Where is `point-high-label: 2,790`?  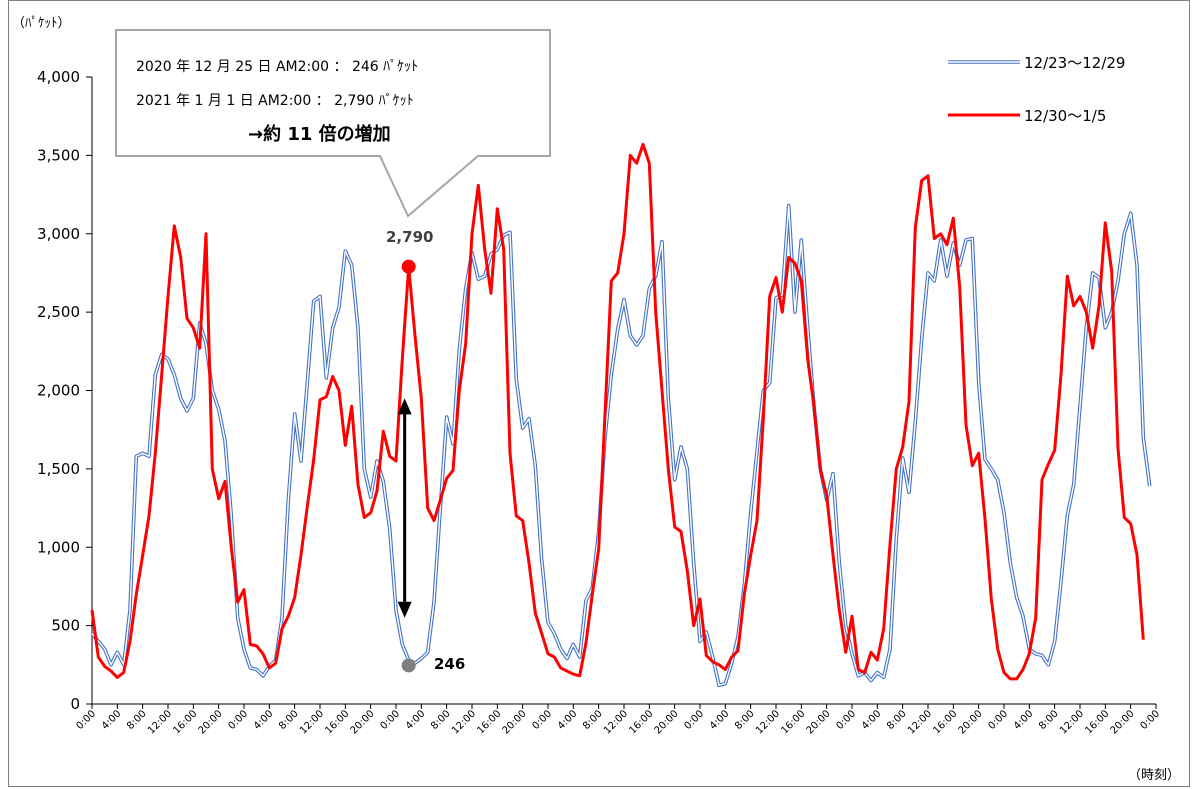
point-high-label: 2,790 is located at coordinates (410, 237).